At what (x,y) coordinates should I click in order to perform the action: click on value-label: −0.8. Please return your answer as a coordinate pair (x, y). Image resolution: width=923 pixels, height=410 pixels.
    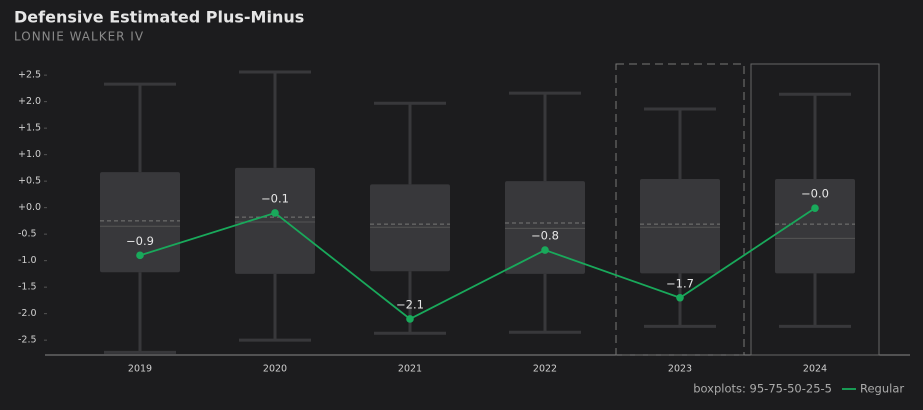
    Looking at the image, I should click on (545, 236).